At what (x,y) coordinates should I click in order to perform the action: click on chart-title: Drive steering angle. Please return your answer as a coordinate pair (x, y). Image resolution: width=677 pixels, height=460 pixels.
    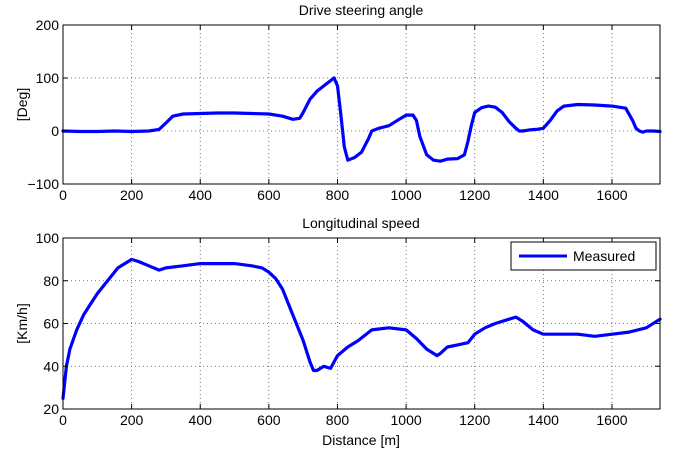
    Looking at the image, I should click on (361, 10).